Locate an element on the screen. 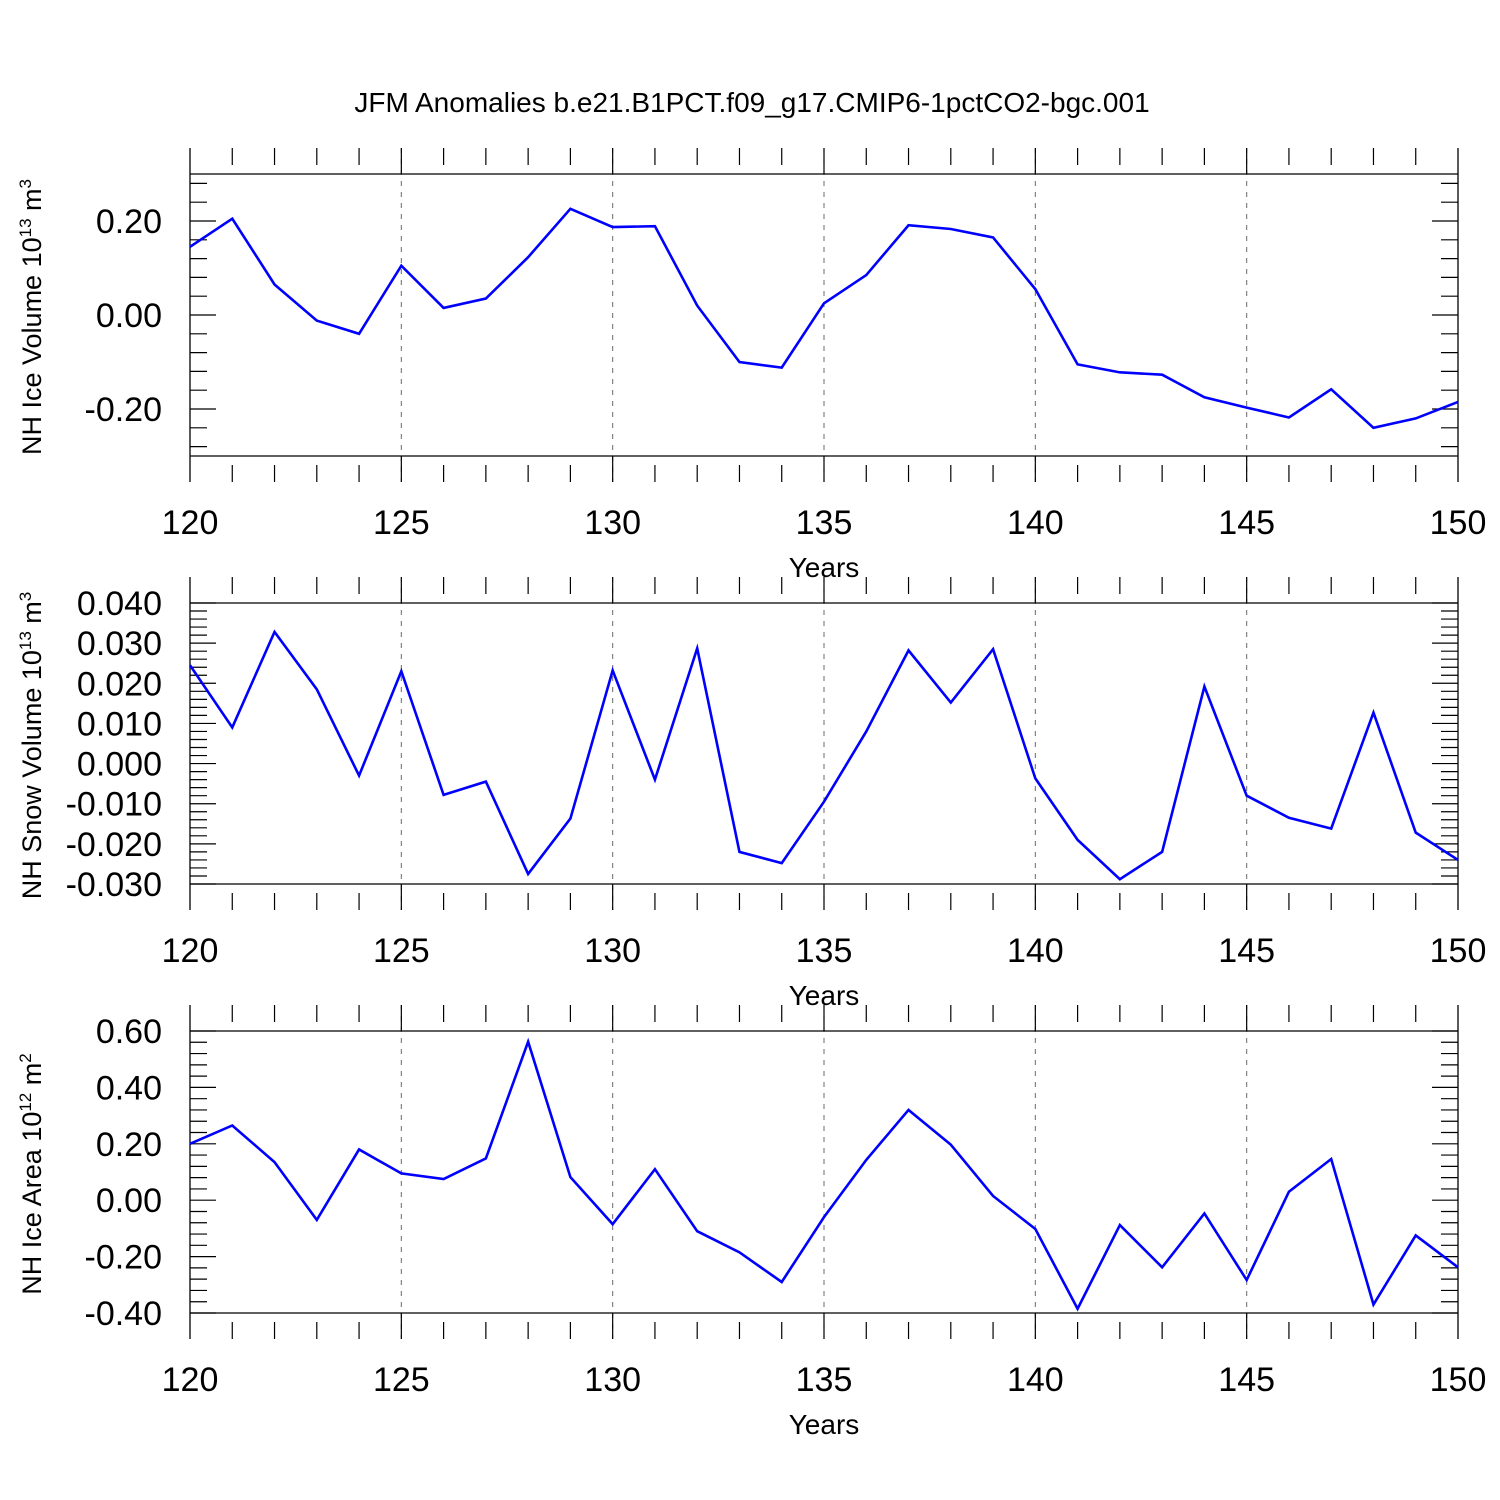 This screenshot has height=1500, width=1500. y-axis-label: NH Ice Volume 1013 m3 is located at coordinates (31, 317).